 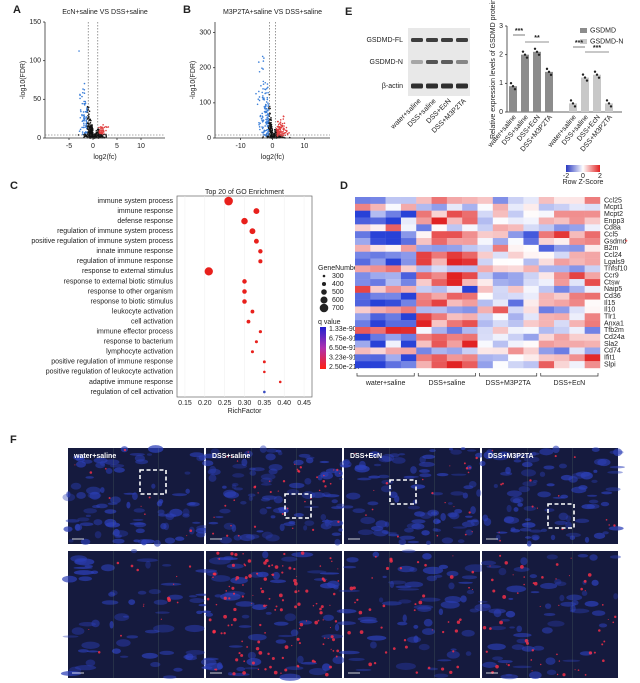 I want to click on term-label: innate immune response, so click(x=134, y=251).